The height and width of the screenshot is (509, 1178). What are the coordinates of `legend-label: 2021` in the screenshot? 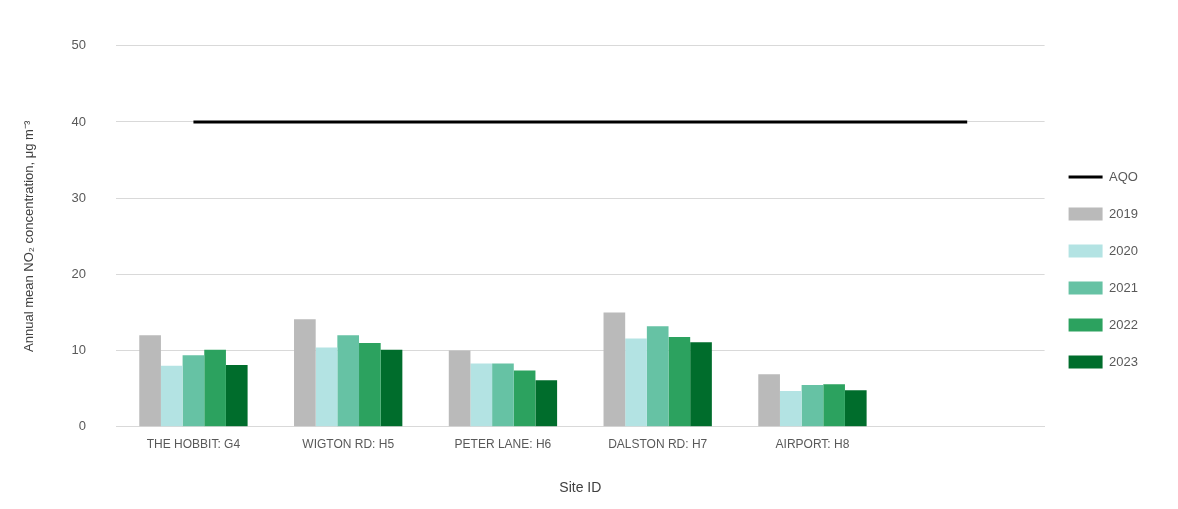 It's located at (1123, 287).